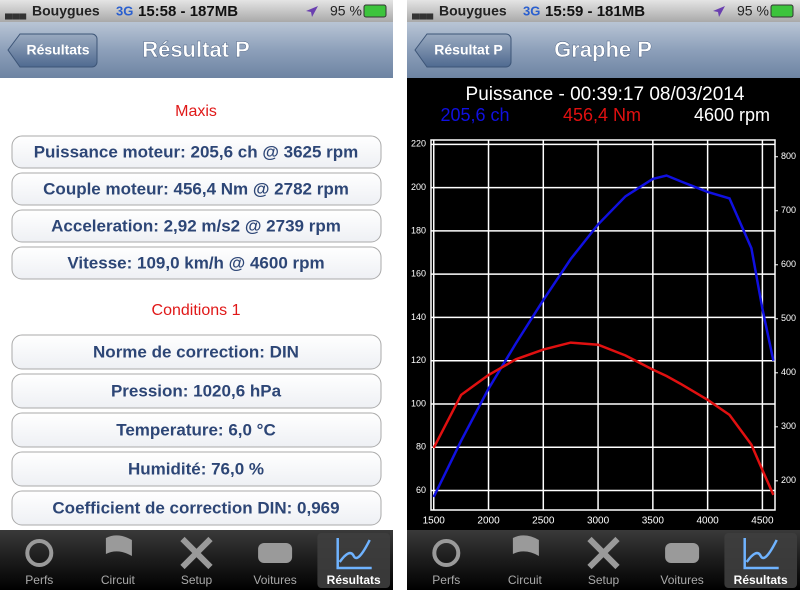 The image size is (800, 590). What do you see at coordinates (57, 50) in the screenshot?
I see `back-label: Résultats` at bounding box center [57, 50].